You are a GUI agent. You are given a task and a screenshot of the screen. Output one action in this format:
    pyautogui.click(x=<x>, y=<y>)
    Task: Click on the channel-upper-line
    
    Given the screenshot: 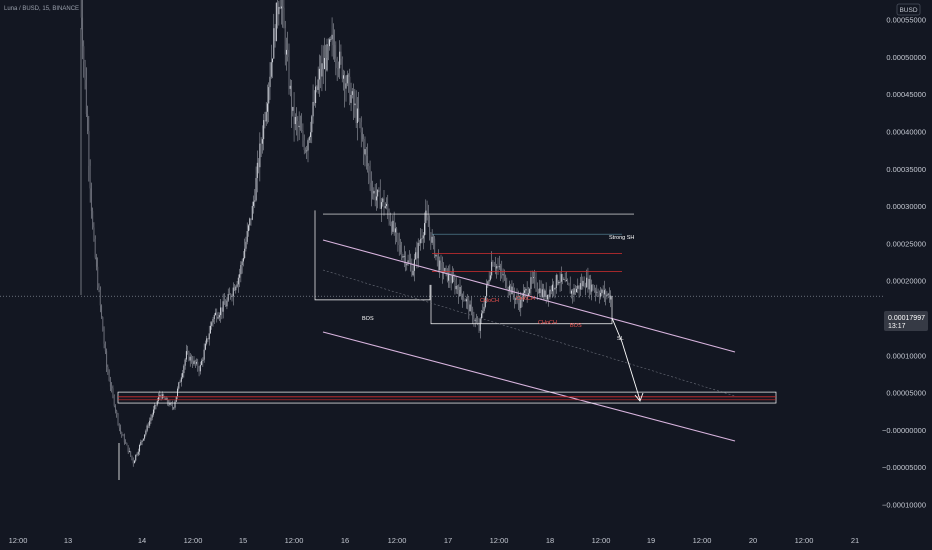 What is the action you would take?
    pyautogui.click(x=529, y=296)
    